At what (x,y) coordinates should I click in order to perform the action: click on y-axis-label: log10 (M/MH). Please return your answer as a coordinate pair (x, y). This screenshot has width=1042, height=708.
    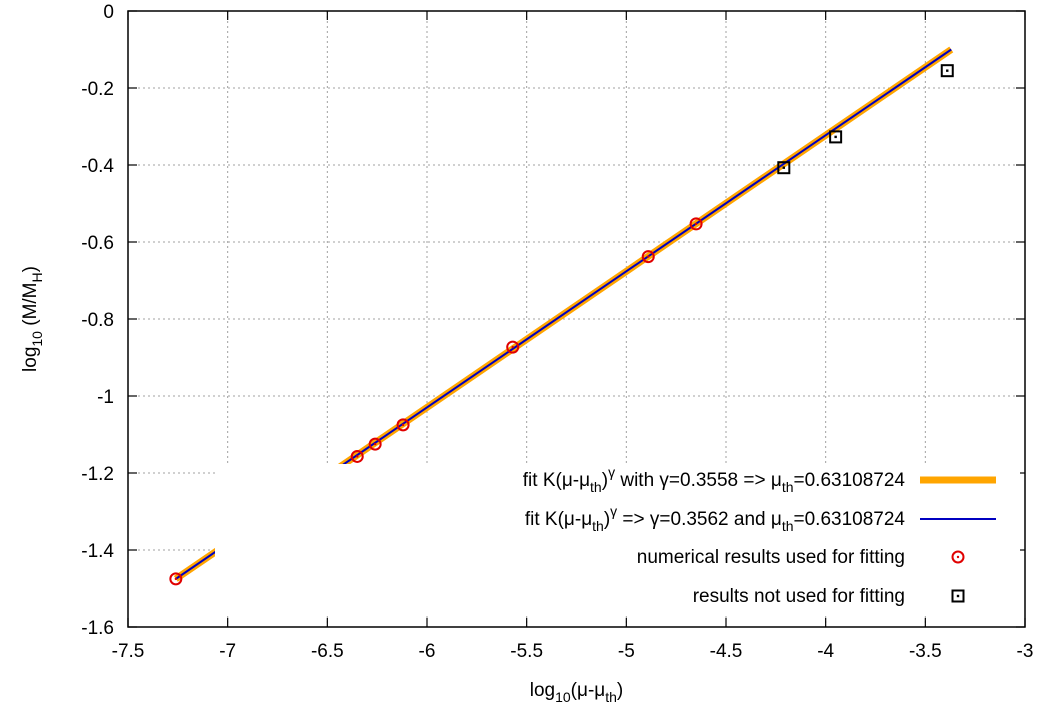
    Looking at the image, I should click on (32, 319).